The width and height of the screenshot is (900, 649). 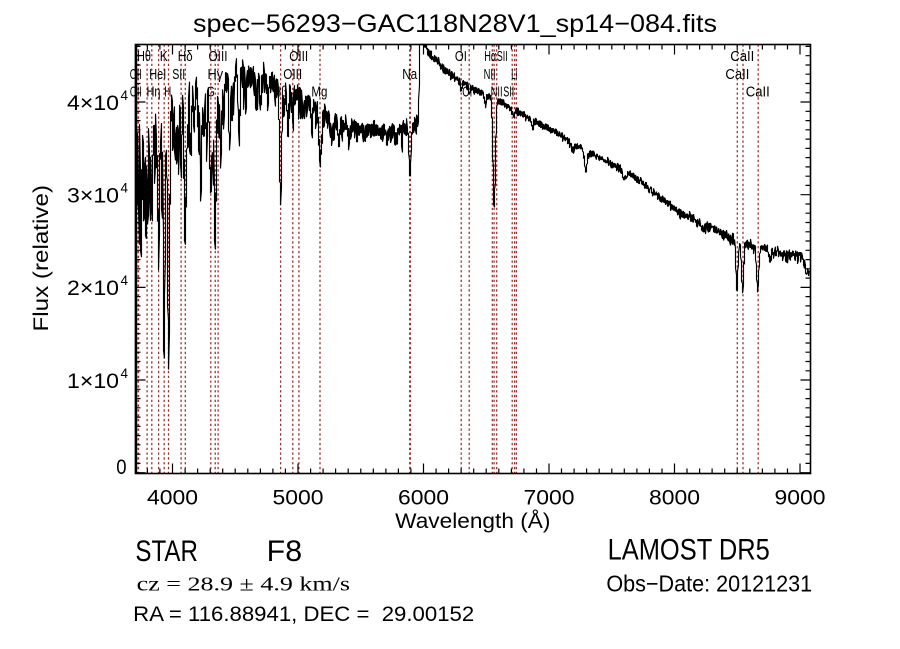 What do you see at coordinates (709, 584) in the screenshot?
I see `svg-text: Obs−Date: 20121231` at bounding box center [709, 584].